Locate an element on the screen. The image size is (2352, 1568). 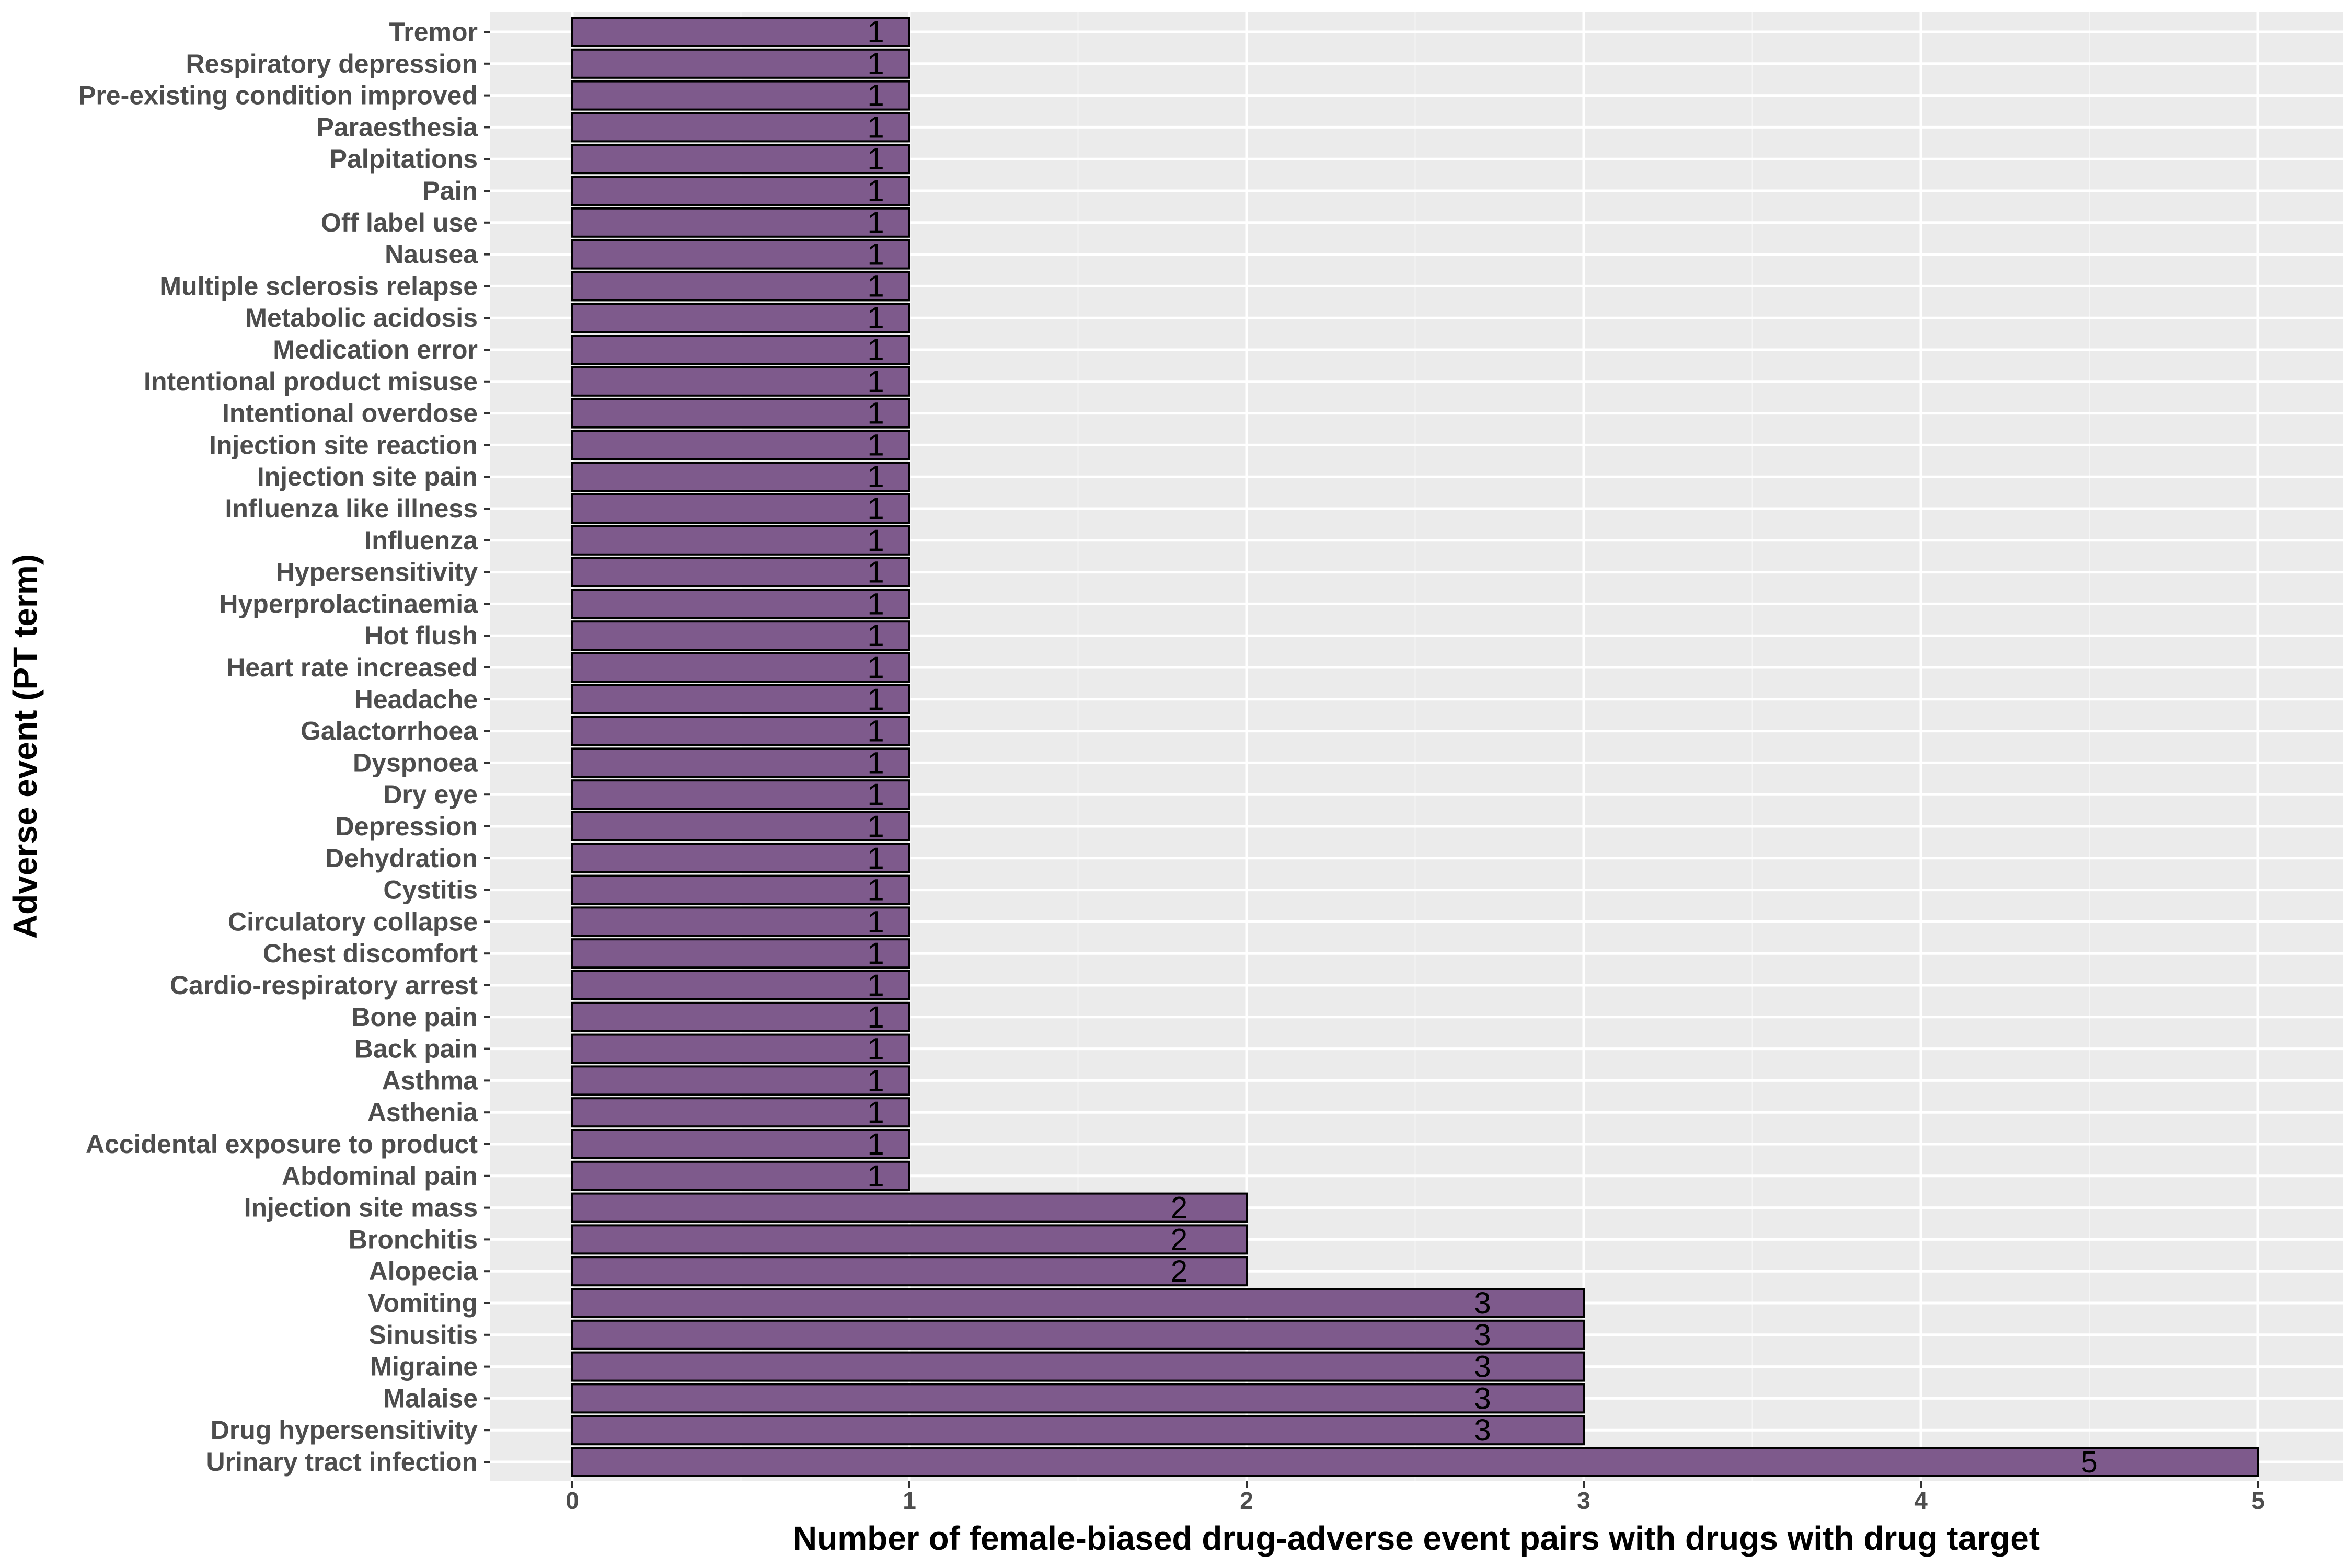
y-tick-label: Cardio-respiratory arrest is located at coordinates (324, 985).